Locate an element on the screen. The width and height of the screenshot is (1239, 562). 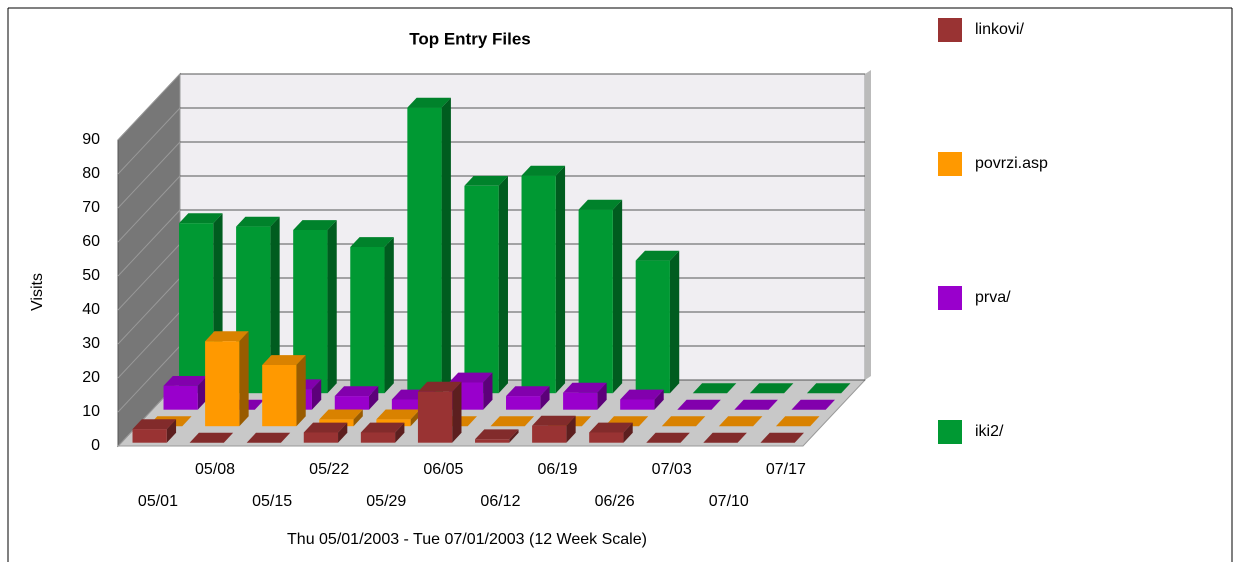
y-tick-label: 40 is located at coordinates (91, 309).